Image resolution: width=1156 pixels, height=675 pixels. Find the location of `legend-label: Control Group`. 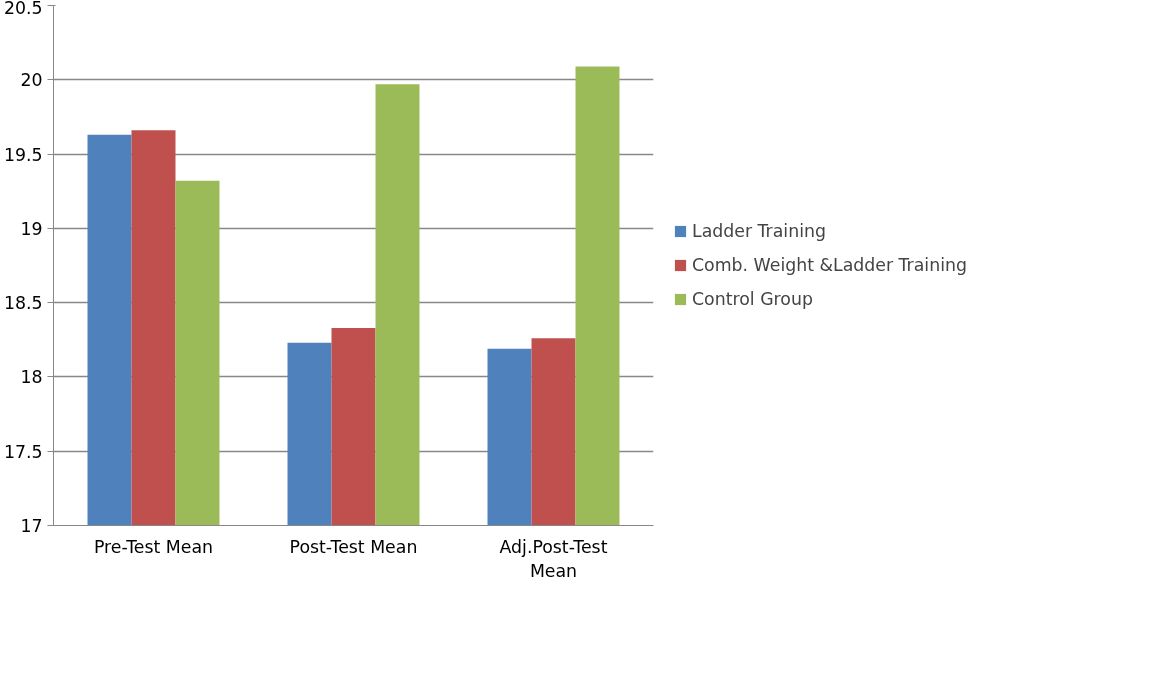

legend-label: Control Group is located at coordinates (752, 299).